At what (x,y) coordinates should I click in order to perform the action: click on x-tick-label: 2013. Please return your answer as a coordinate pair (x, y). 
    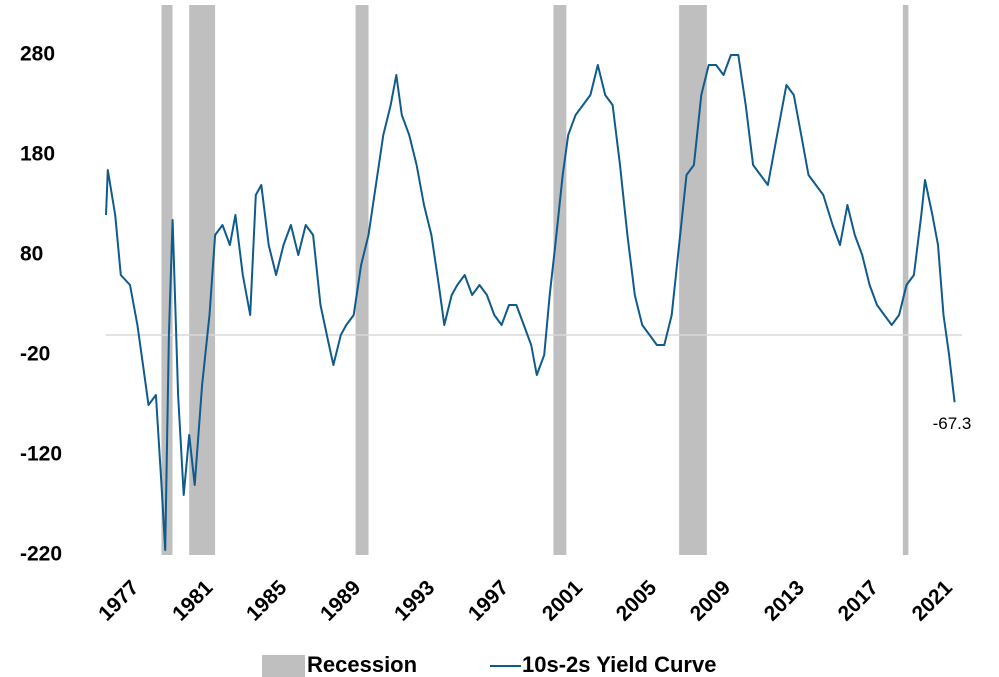
    Looking at the image, I should click on (784, 600).